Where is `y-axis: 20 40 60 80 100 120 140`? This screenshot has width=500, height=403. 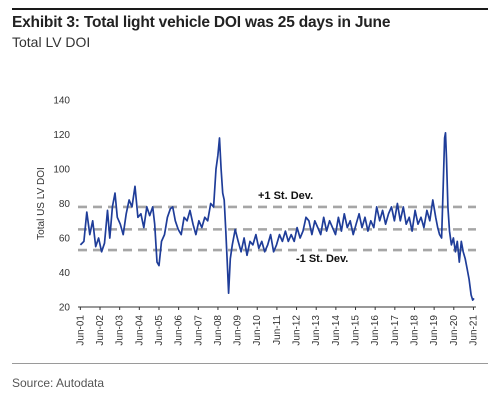
y-axis: 20 40 60 80 100 120 140 is located at coordinates (61, 205).